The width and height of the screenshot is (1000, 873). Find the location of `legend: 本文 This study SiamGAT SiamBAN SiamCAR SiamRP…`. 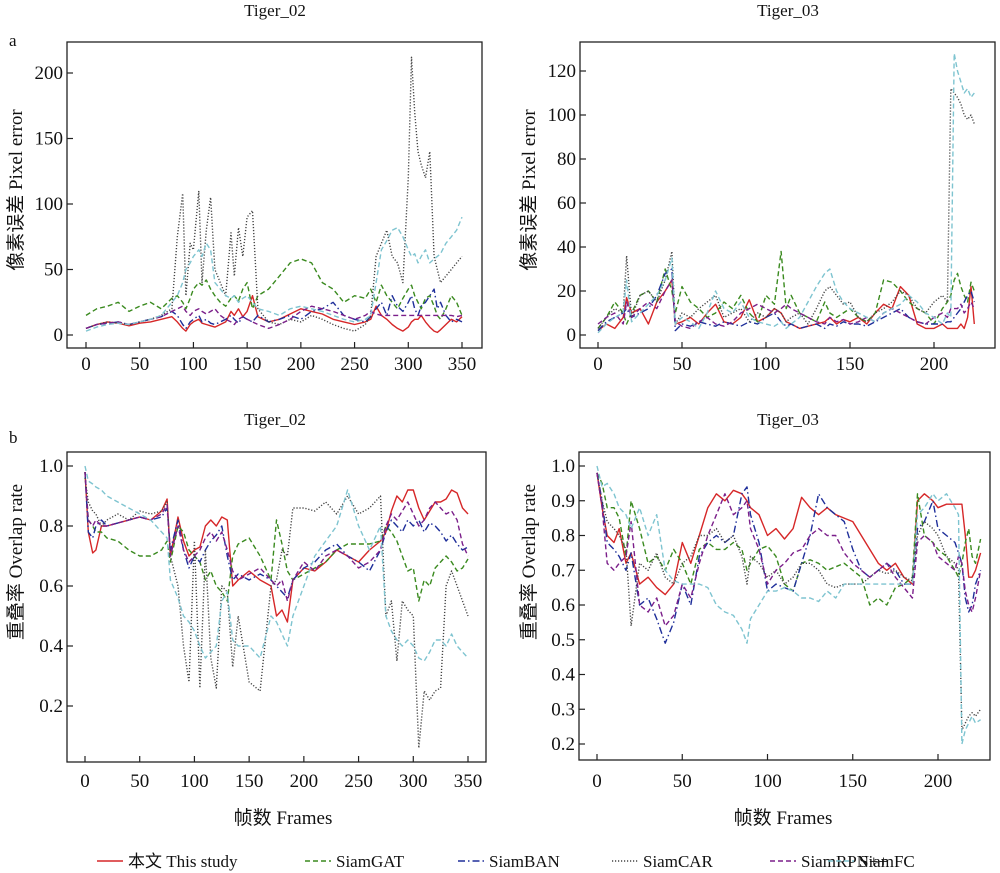

legend: 本文 This study SiamGAT SiamBAN SiamCAR SiamRP… is located at coordinates (506, 861).